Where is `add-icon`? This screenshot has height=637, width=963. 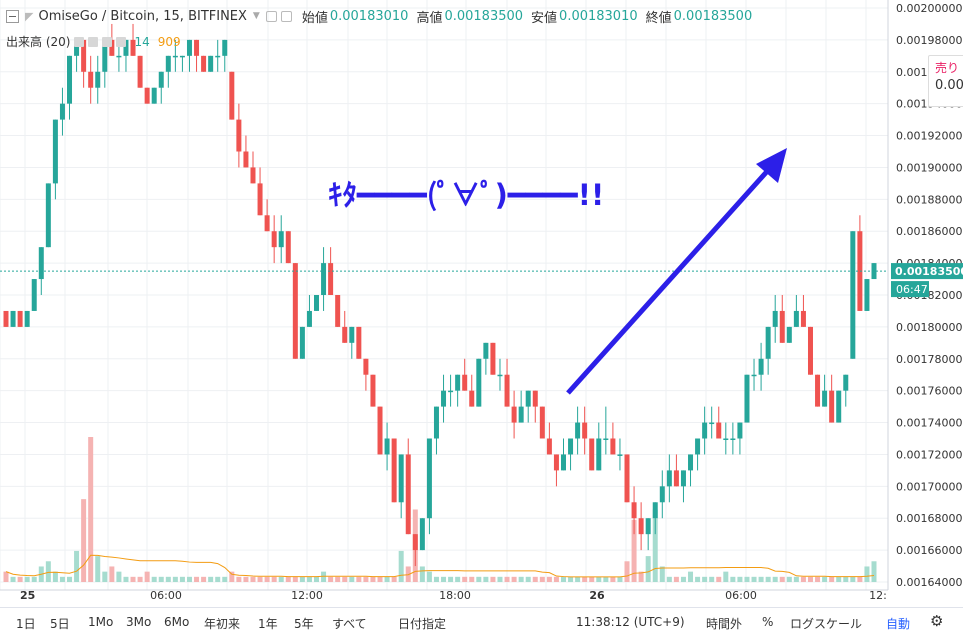
add-icon is located at coordinates (107, 41).